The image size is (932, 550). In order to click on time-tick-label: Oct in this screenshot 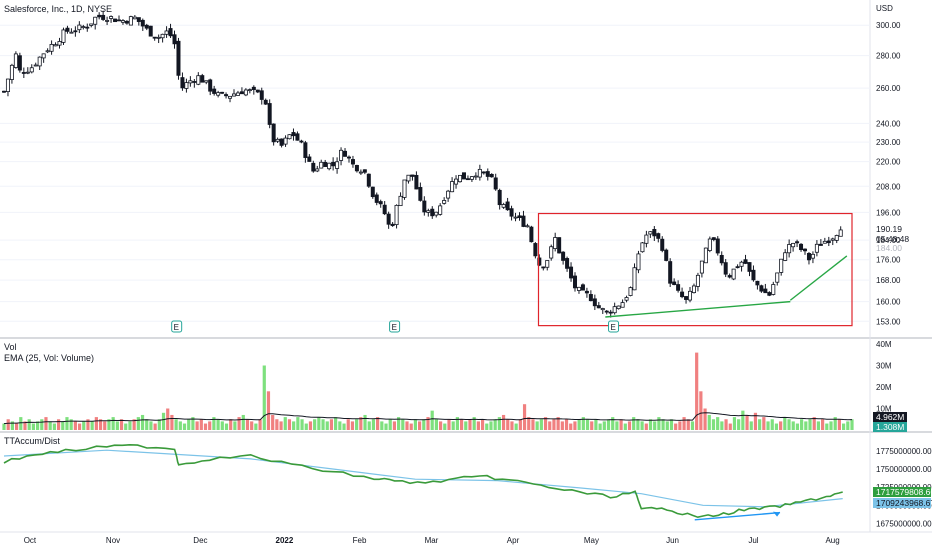, I will do `click(30, 540)`.